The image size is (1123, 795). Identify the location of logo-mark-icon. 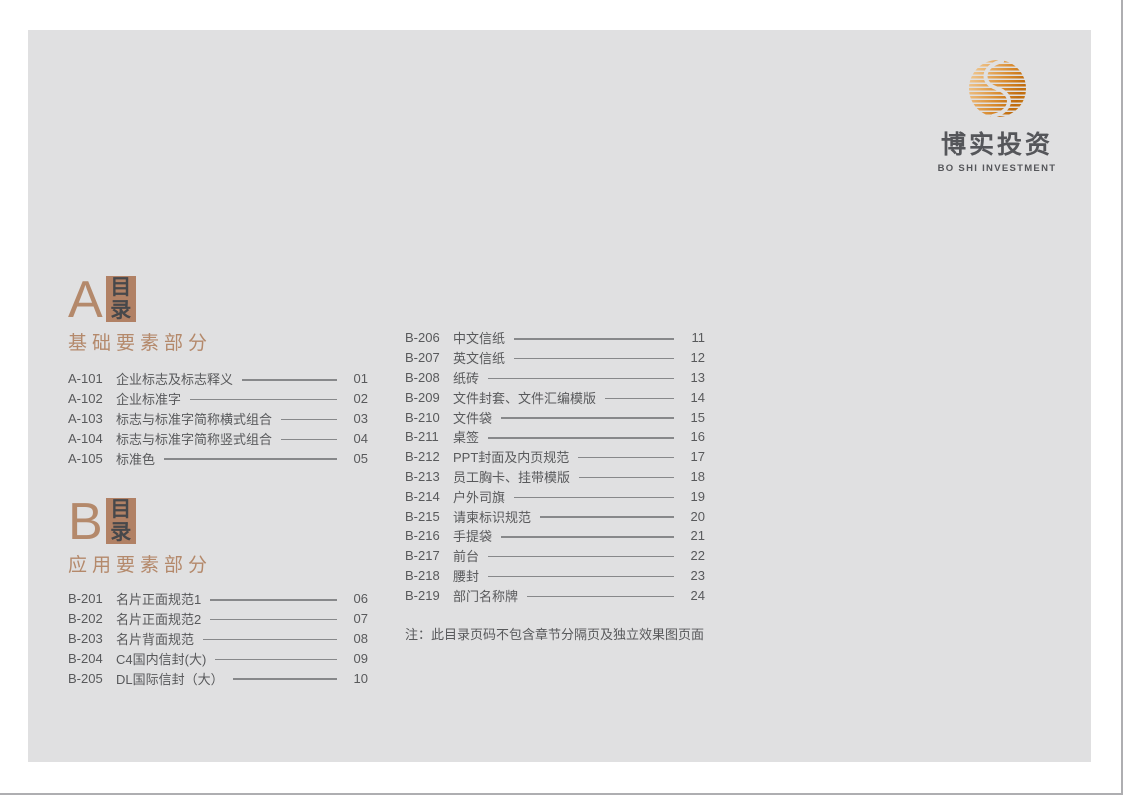
(997, 88).